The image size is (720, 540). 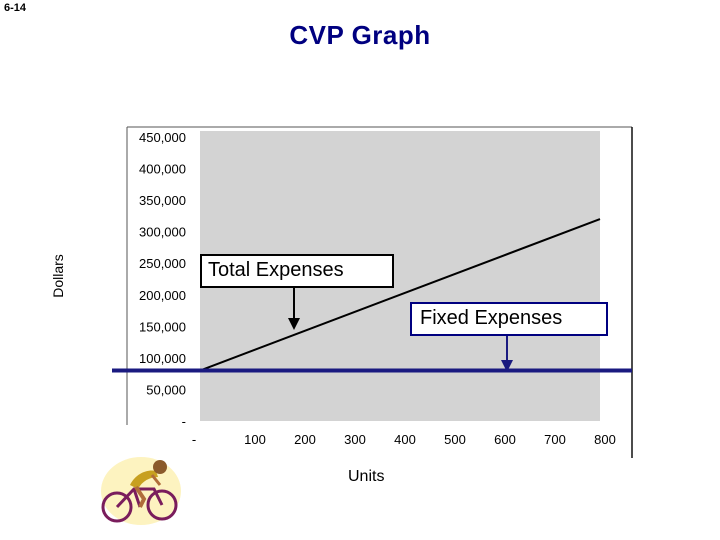 I want to click on total-expenses-callout: Total Expenses, so click(x=297, y=271).